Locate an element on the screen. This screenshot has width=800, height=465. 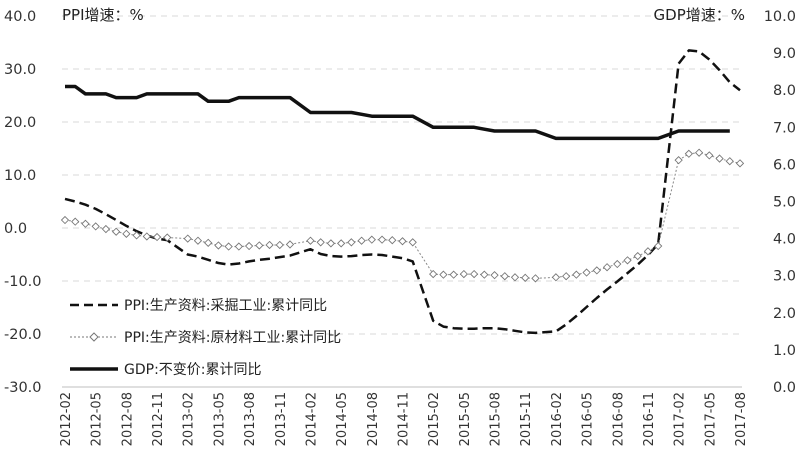
right-tick-label: 8.0 is located at coordinates (784, 91).